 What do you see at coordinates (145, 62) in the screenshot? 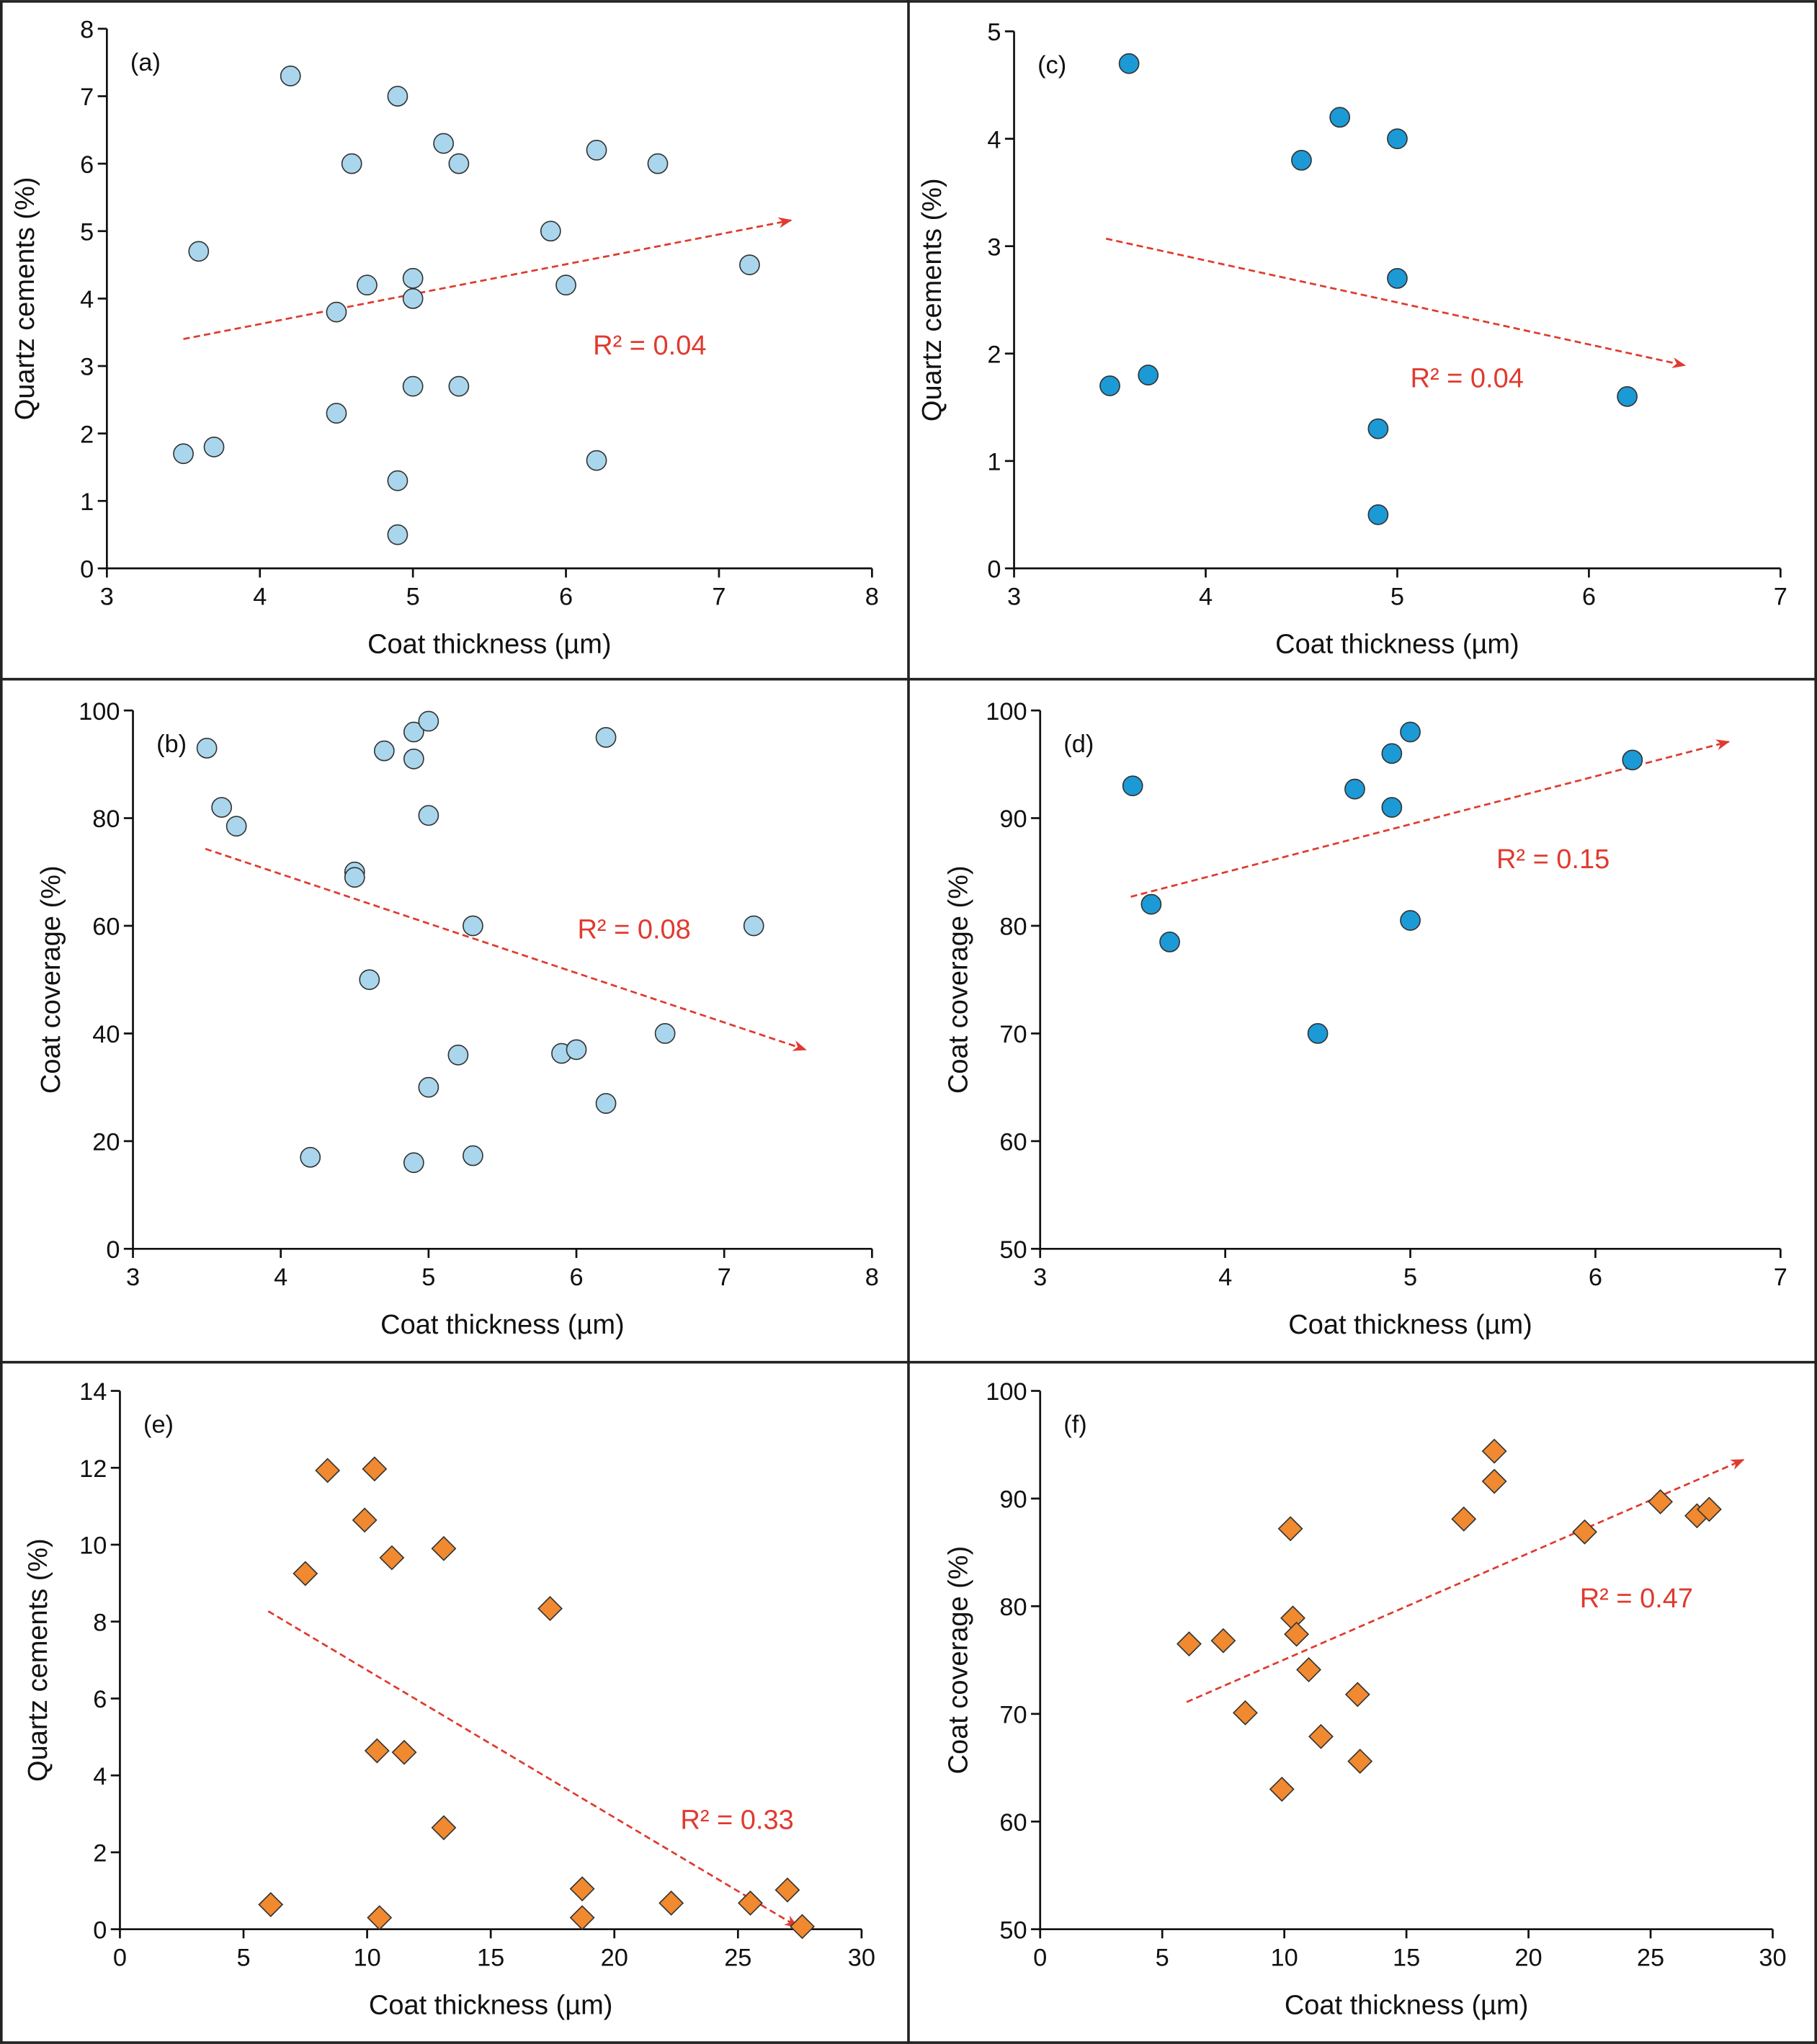
I see `panel-label: (a)` at bounding box center [145, 62].